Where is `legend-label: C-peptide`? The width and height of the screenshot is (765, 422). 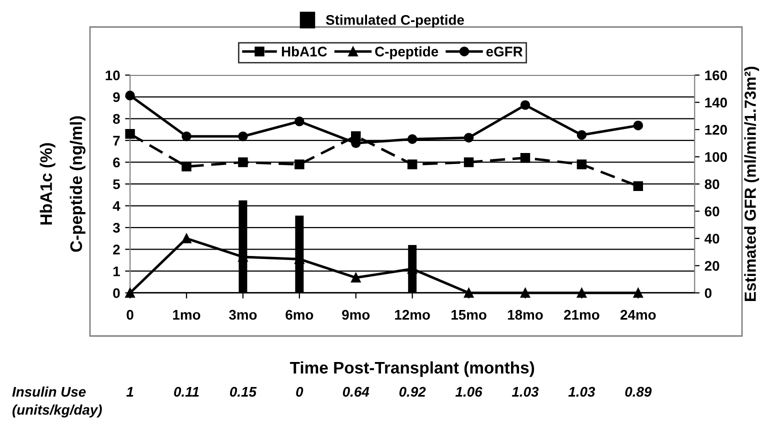 legend-label: C-peptide is located at coordinates (406, 53).